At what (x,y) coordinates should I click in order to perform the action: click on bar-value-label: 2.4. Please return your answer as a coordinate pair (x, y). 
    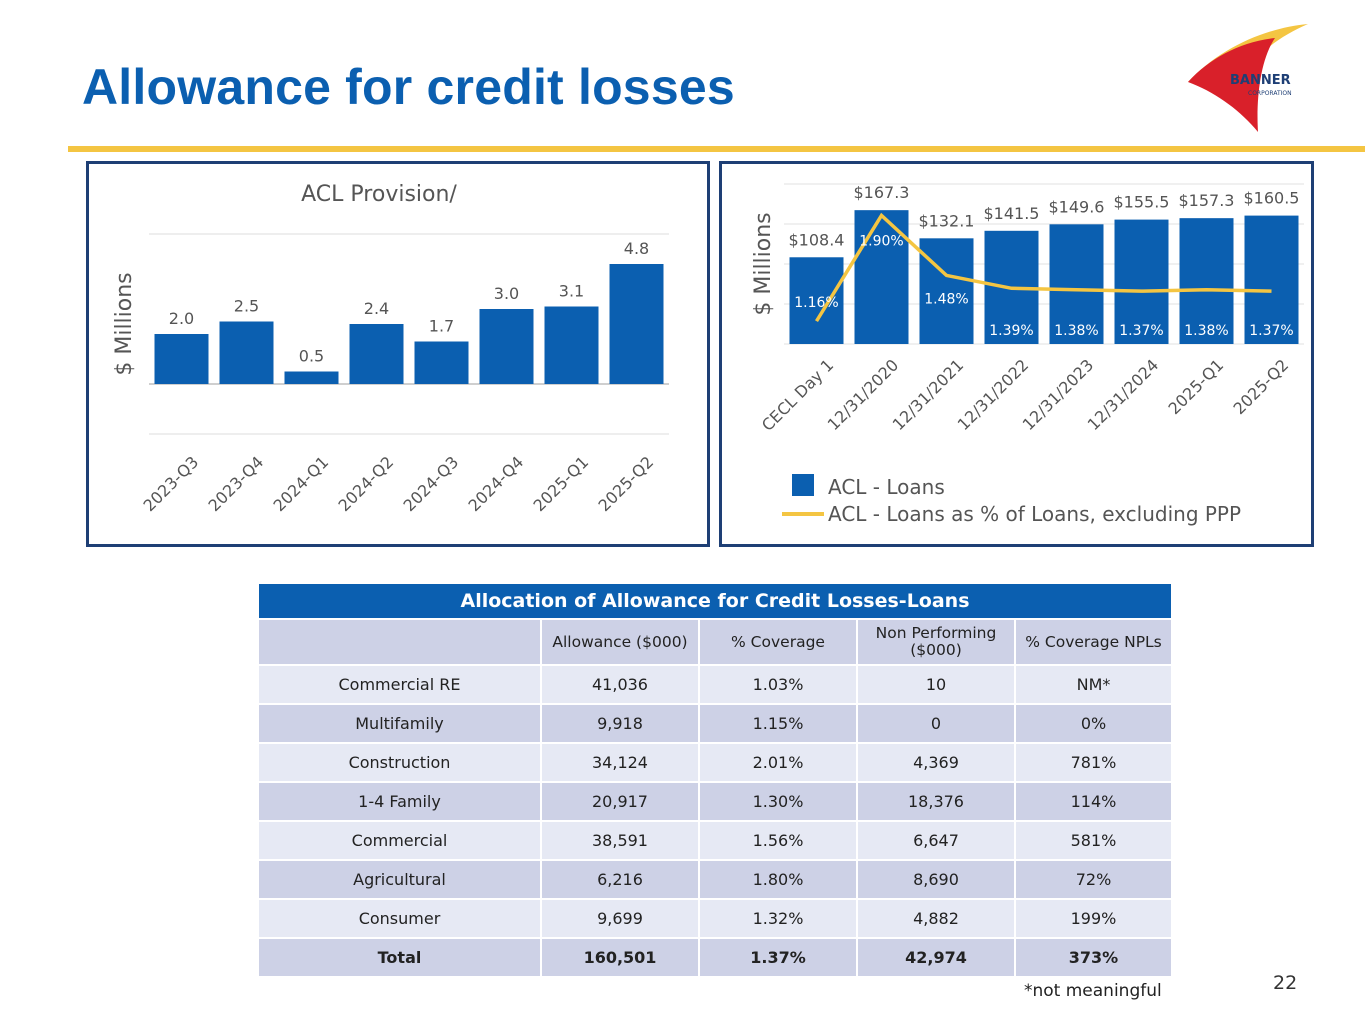
    Looking at the image, I should click on (376, 308).